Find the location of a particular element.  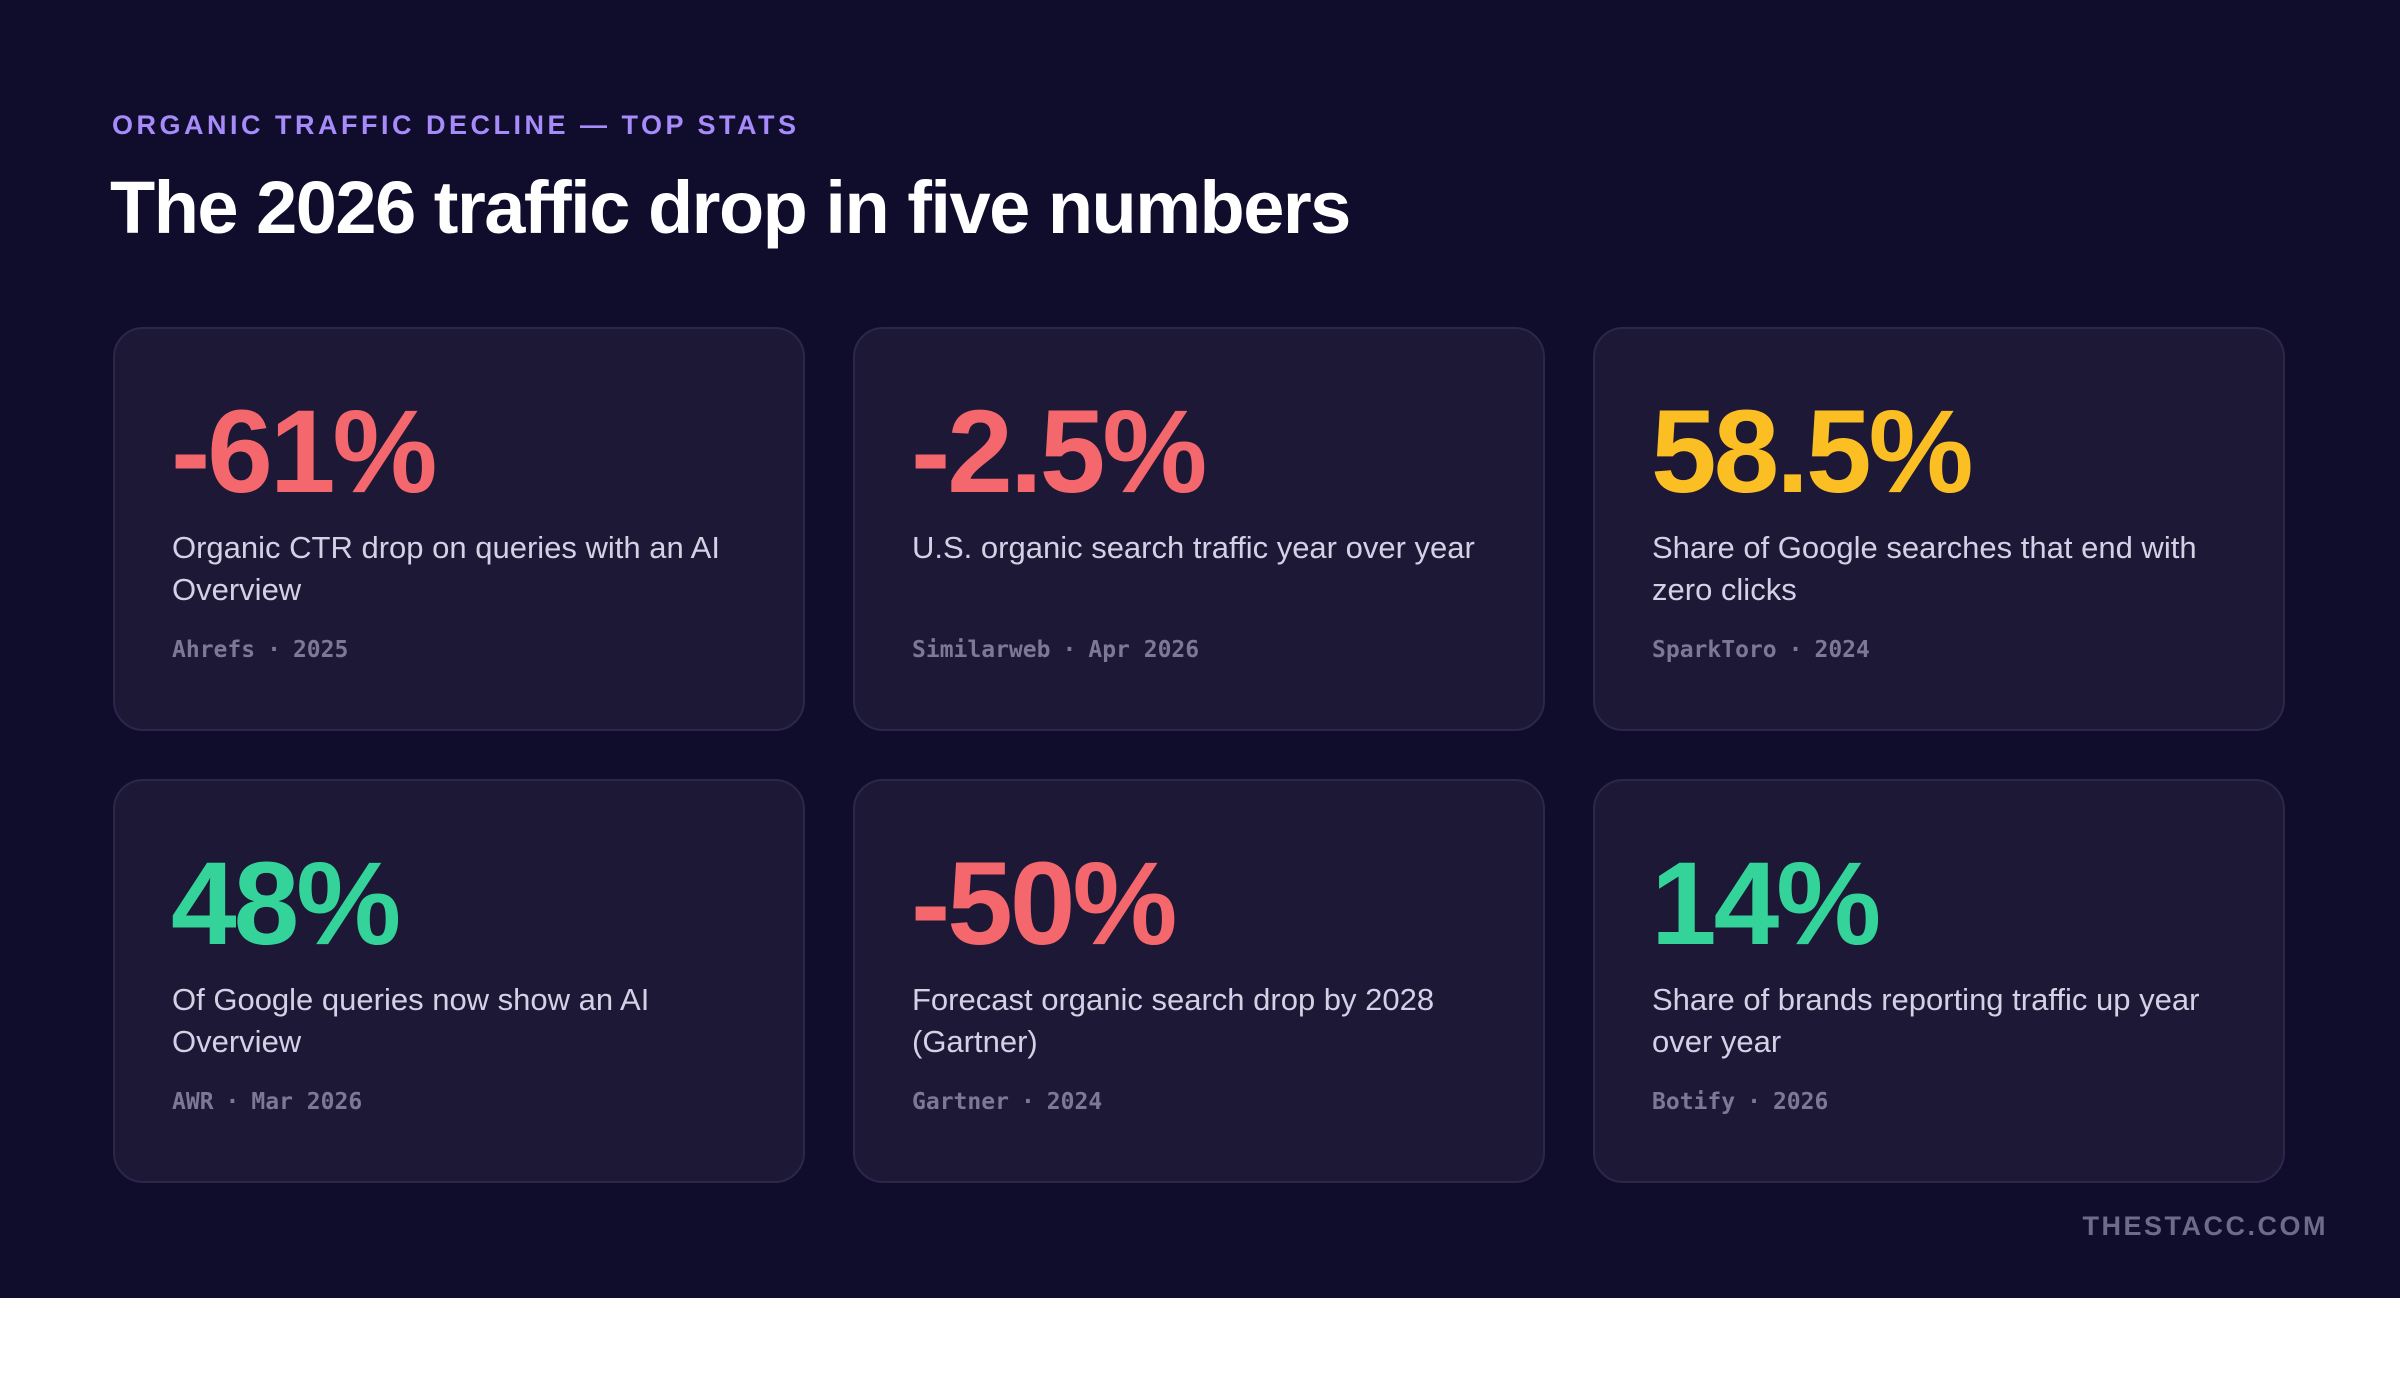

source-date: 2025 is located at coordinates (320, 650).